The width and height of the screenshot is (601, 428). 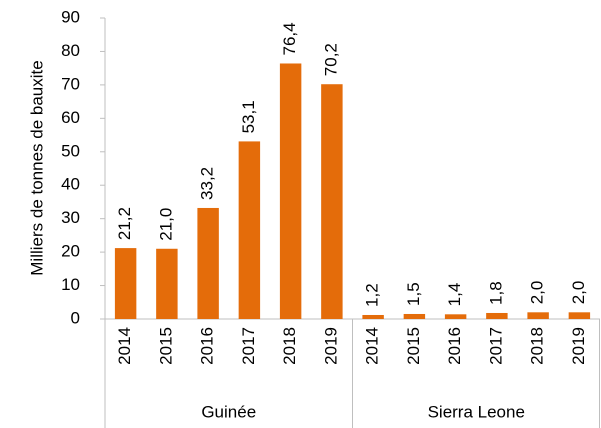 What do you see at coordinates (330, 59) in the screenshot?
I see `data-label: 70,2` at bounding box center [330, 59].